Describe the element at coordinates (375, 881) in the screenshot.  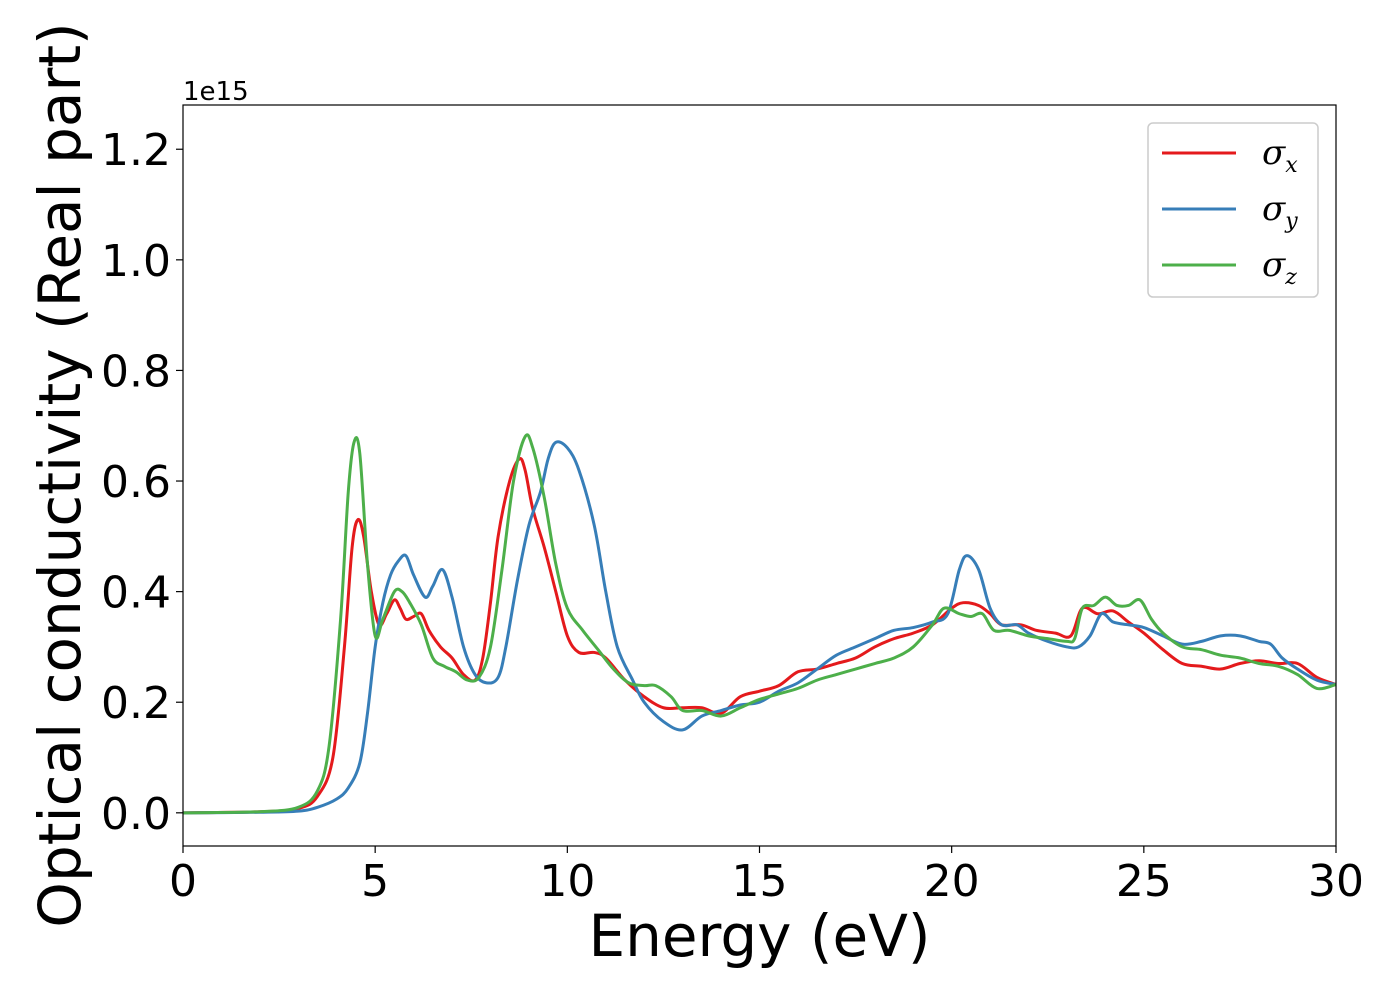
I see `x-tick-label: 5` at that location.